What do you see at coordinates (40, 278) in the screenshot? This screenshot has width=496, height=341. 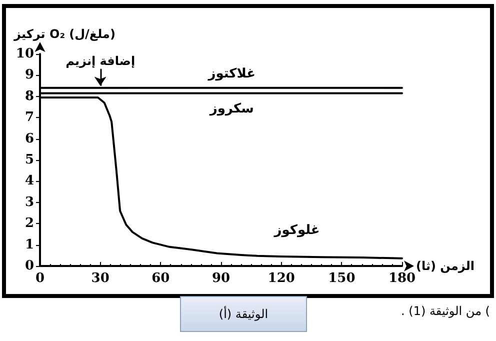 I see `x-tick-label: 0` at bounding box center [40, 278].